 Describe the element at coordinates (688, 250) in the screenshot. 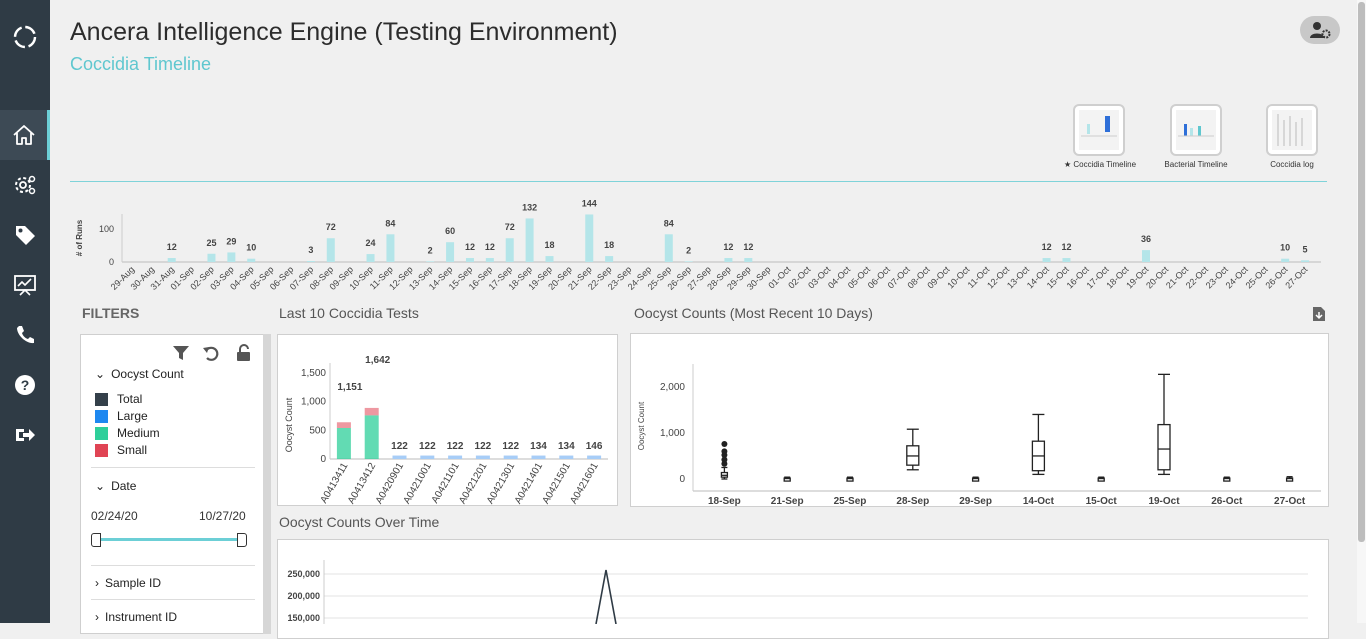

I see `data-label: 2` at that location.